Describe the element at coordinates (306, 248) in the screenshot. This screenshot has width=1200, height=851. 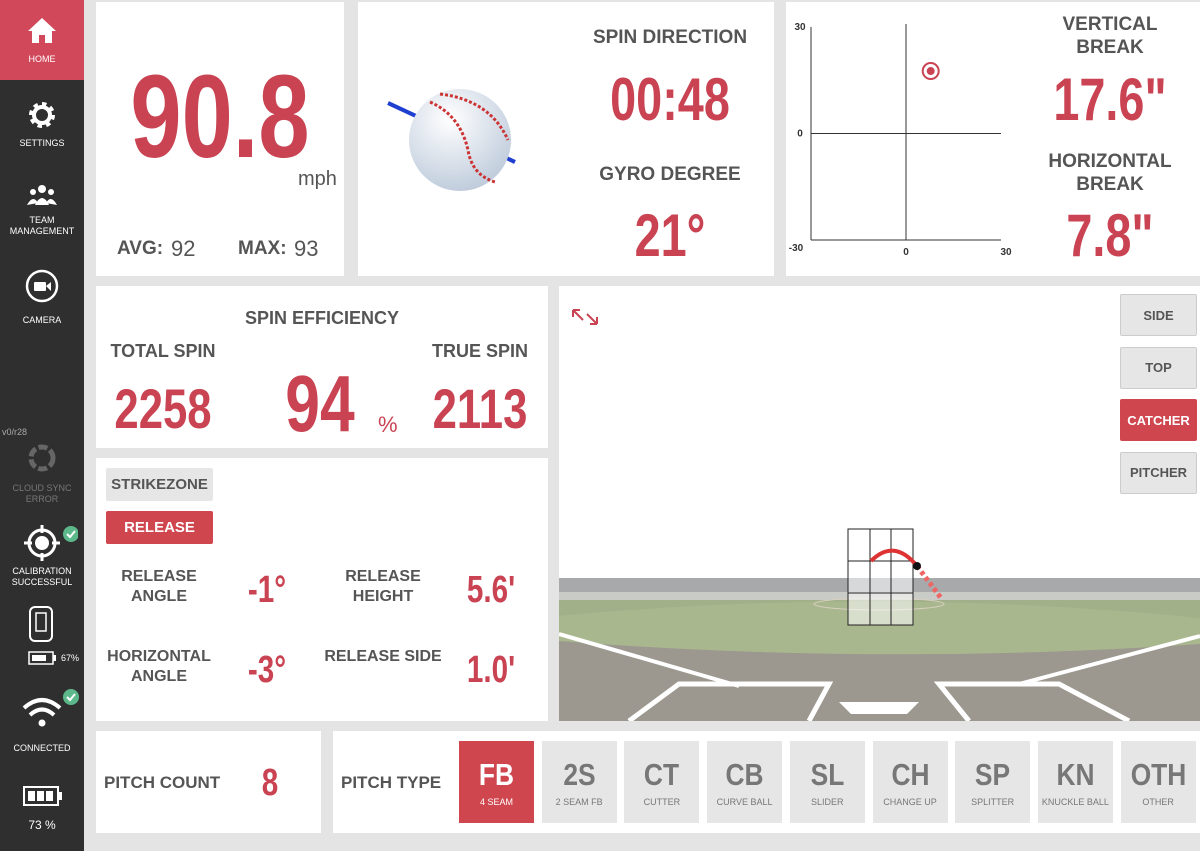
I see `max-value: 93` at that location.